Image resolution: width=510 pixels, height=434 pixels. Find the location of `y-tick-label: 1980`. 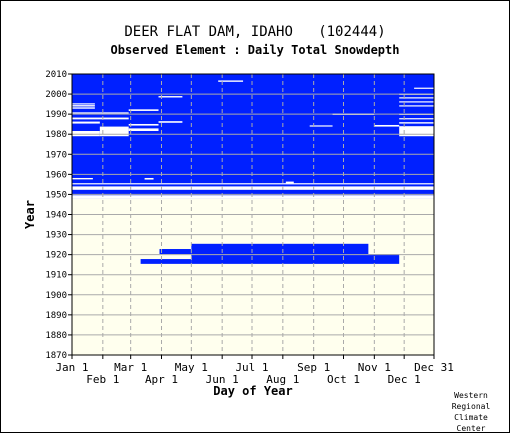

y-tick-label: 1980 is located at coordinates (56, 135).